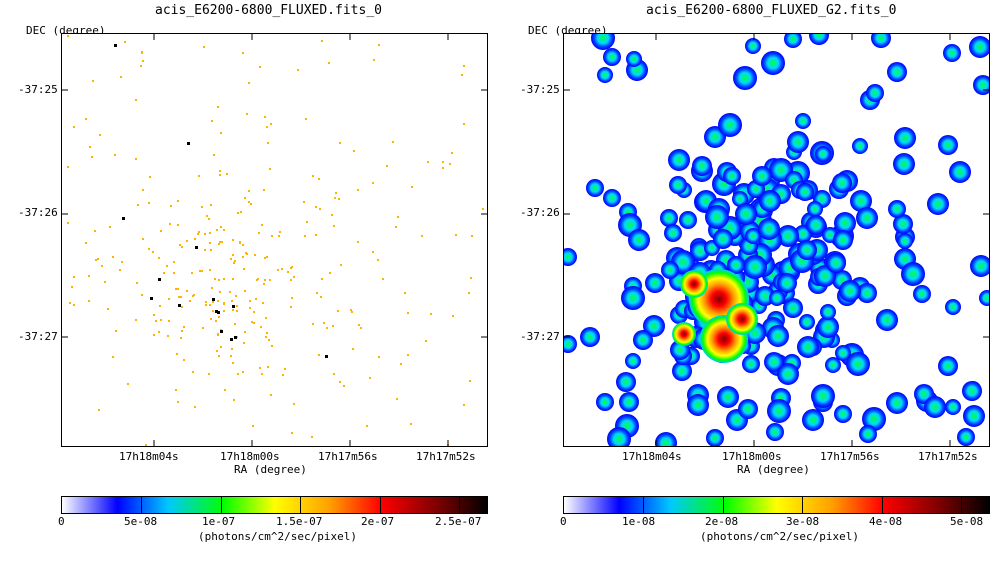  I want to click on panel-title: acis_E6200-6800_FLUXED_G2.fits_0, so click(771, 10).